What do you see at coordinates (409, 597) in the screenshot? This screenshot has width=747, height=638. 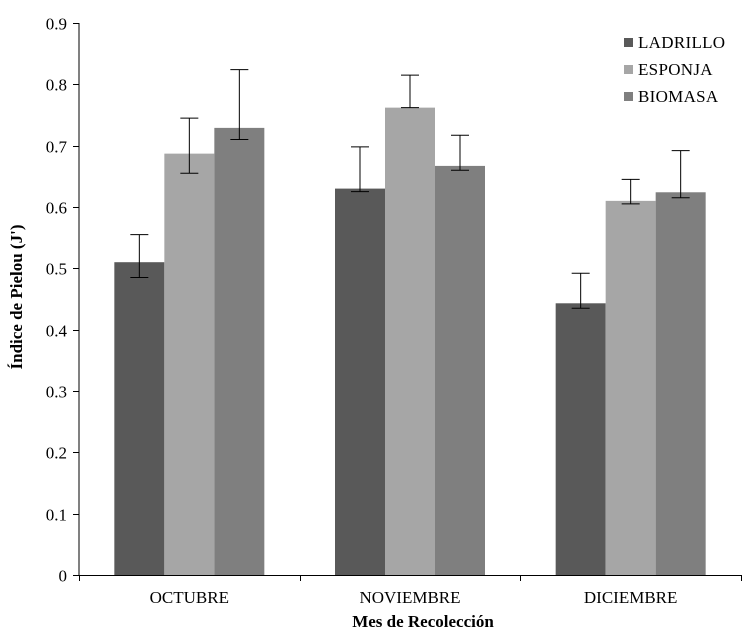 I see `x-category-label: NOVIEMBRE` at bounding box center [409, 597].